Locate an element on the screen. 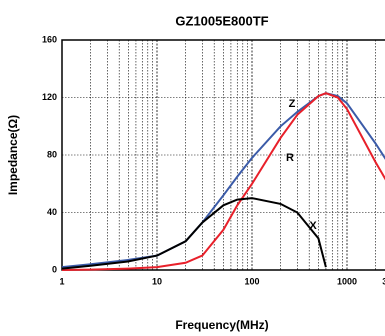  x-tick-label: 10 is located at coordinates (157, 281).